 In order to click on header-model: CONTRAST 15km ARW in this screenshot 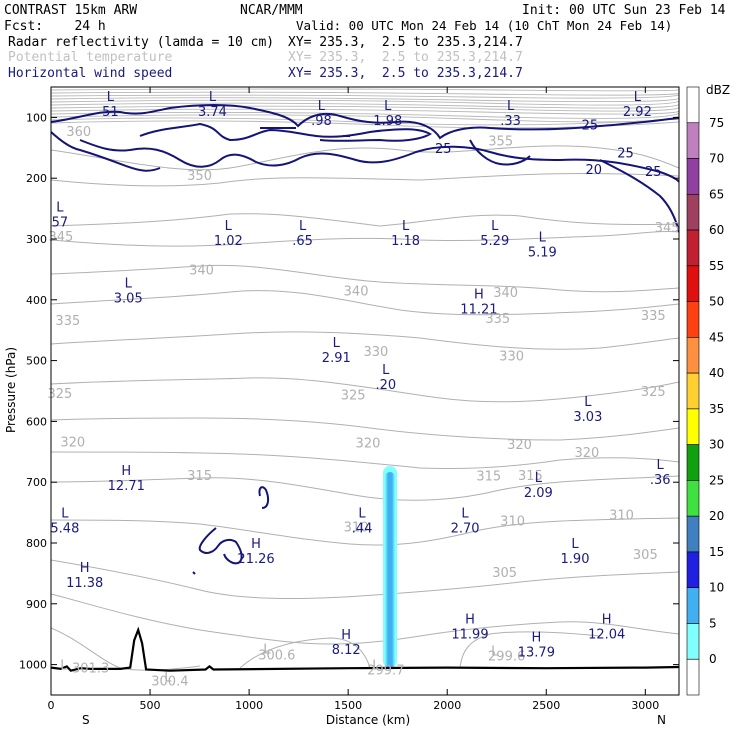, I will do `click(70, 10)`.